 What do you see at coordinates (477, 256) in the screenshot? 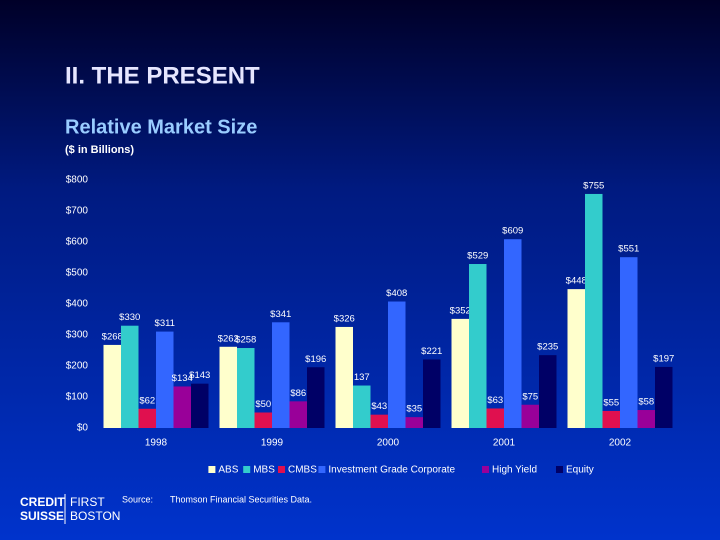
I see `value-label: $529` at bounding box center [477, 256].